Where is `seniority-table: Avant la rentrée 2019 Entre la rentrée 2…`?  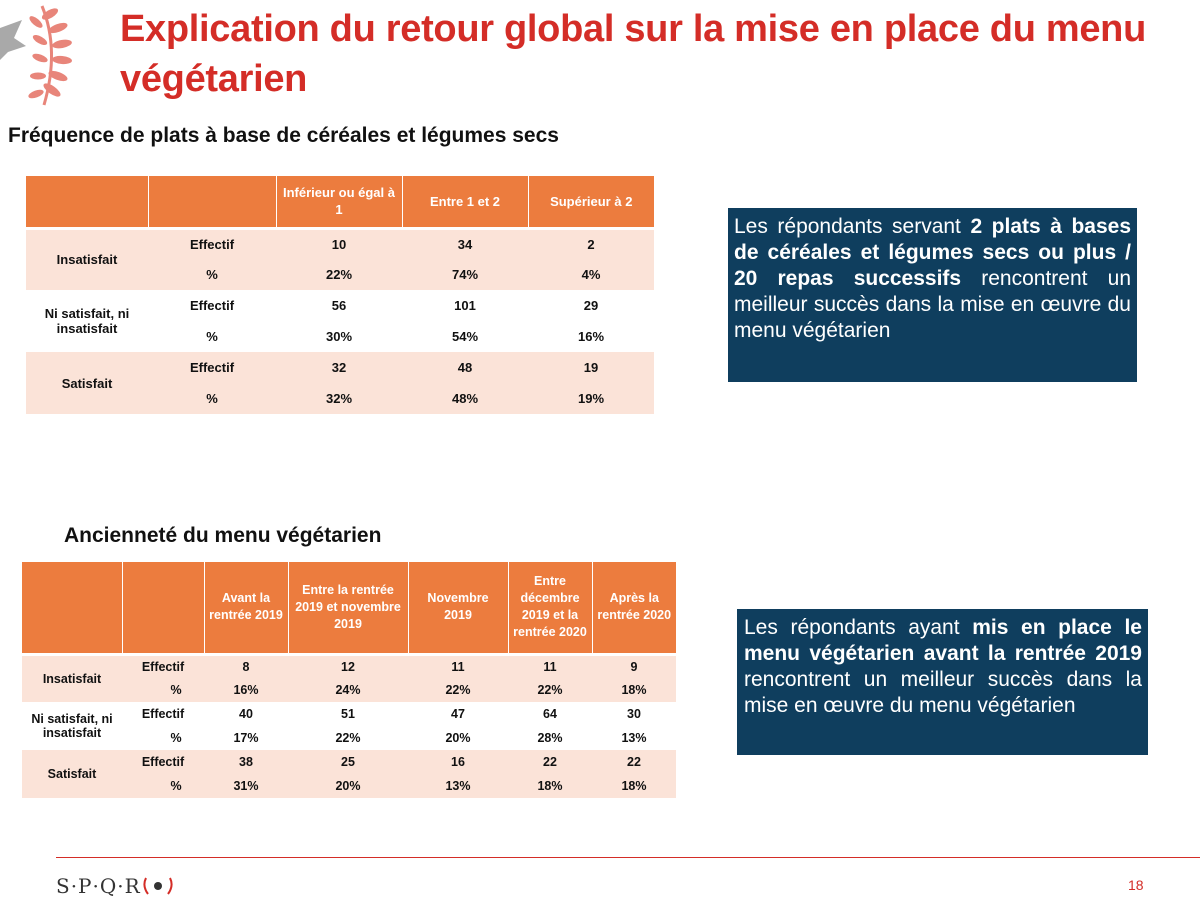
seniority-table: Avant la rentrée 2019 Entre la rentrée 2… is located at coordinates (349, 680).